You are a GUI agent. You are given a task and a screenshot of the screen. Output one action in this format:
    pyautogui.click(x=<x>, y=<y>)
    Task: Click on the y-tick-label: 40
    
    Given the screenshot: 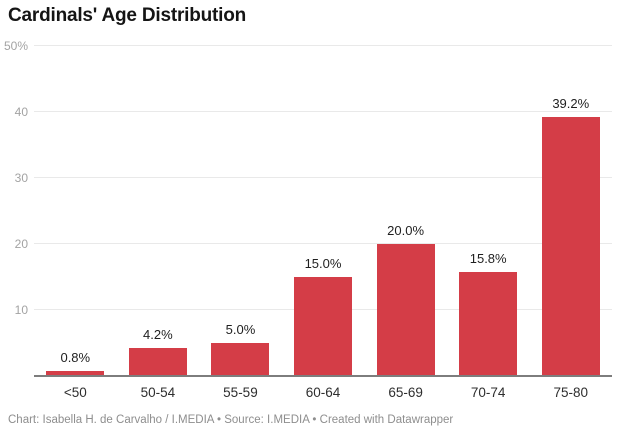 What is the action you would take?
    pyautogui.click(x=21, y=112)
    